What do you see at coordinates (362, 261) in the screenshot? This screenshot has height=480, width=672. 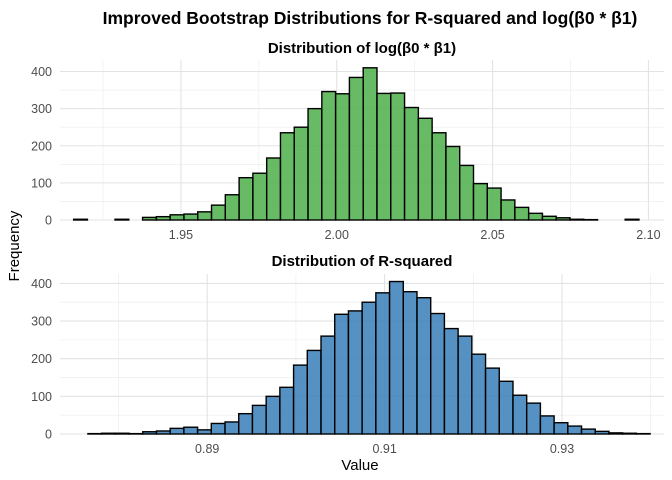 I see `panel-title: Distribution of R-squared` at bounding box center [362, 261].